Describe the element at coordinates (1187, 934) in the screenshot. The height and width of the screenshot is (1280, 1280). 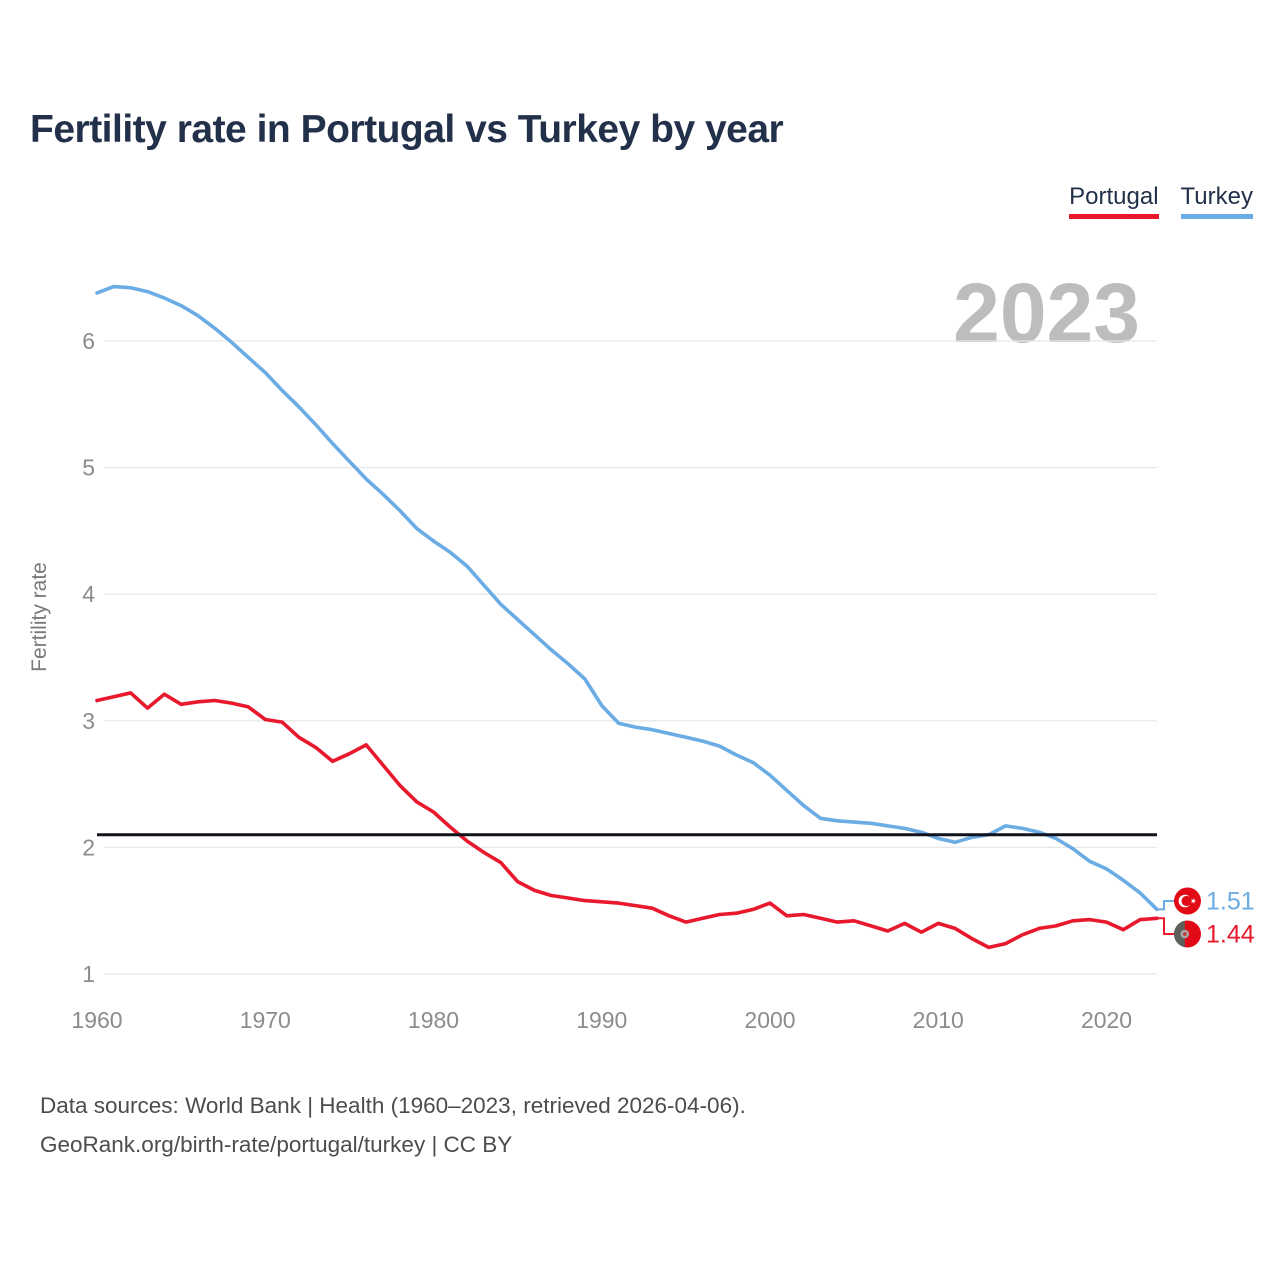
I see `portugal-flag-icon` at that location.